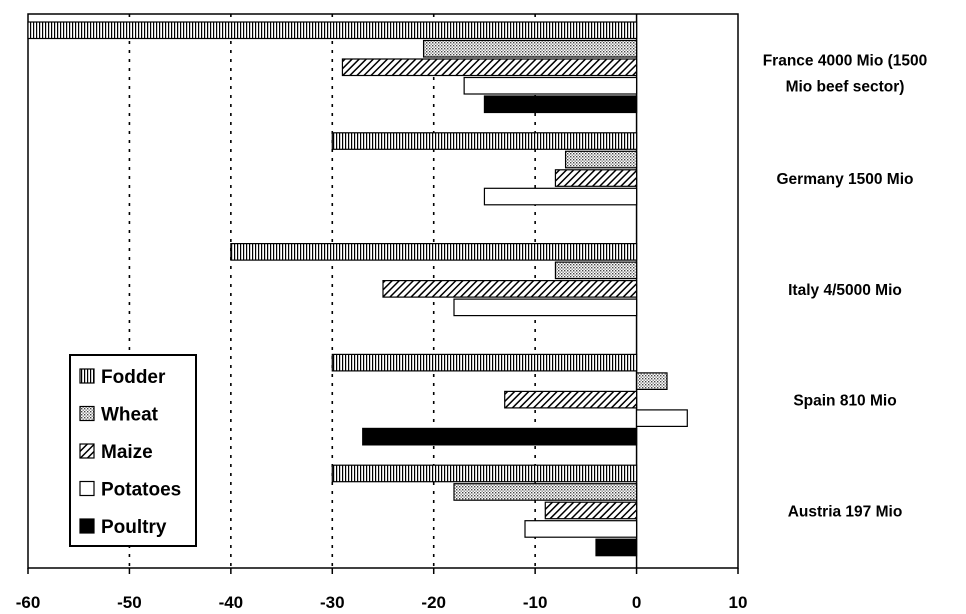  Describe the element at coordinates (133, 377) in the screenshot. I see `legend-label-fodder: Fodder` at that location.